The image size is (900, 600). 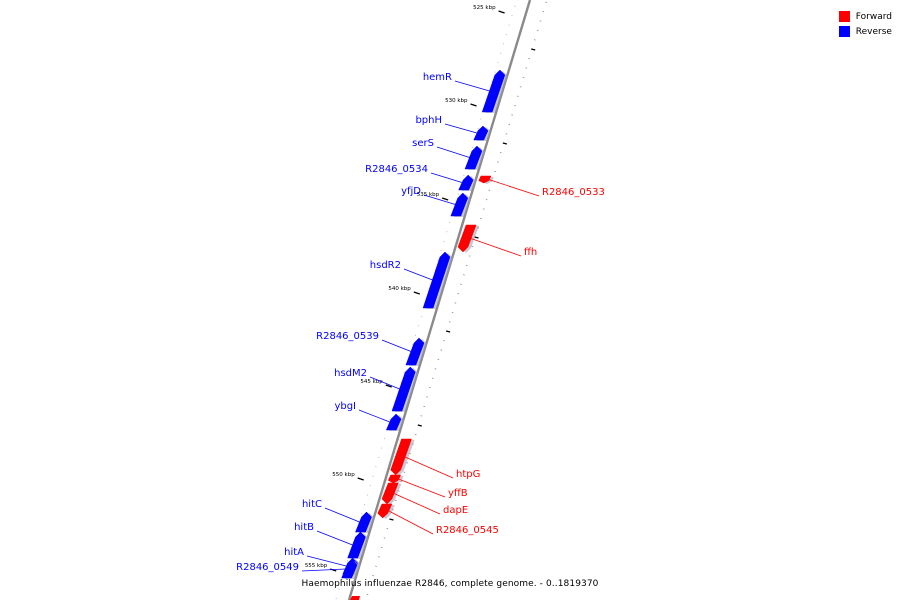 What do you see at coordinates (423, 143) in the screenshot?
I see `gene-label: serS` at bounding box center [423, 143].